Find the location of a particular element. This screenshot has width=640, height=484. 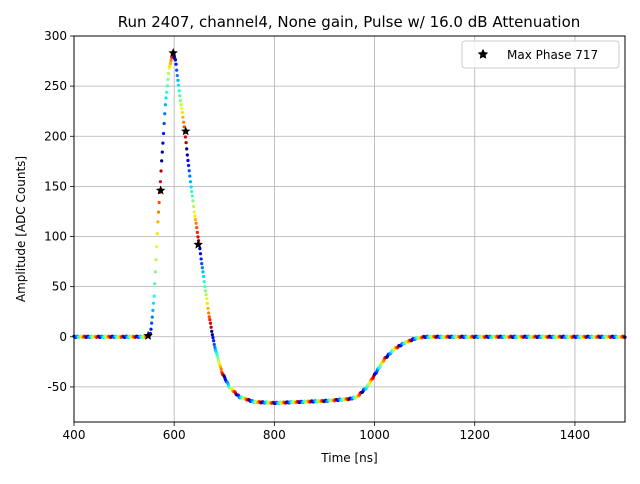

y-tick-label: 150 is located at coordinates (55, 186).